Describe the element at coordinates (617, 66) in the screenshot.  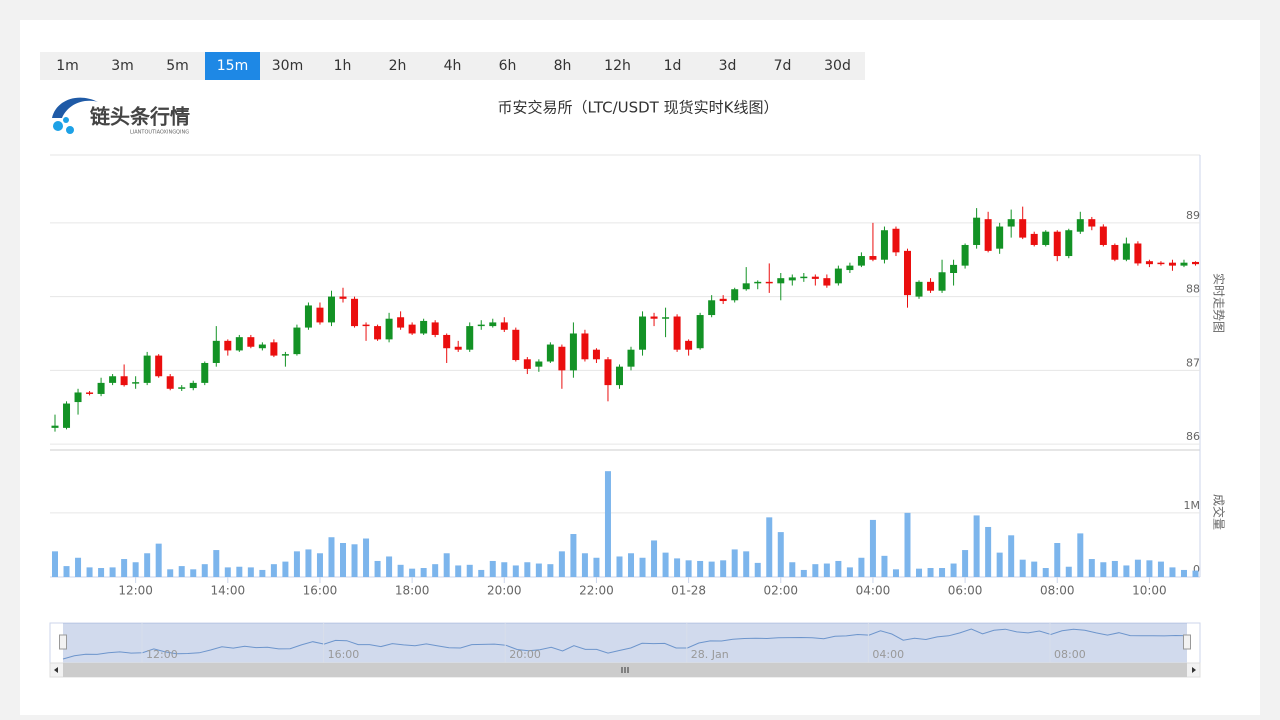
I see `interval-button: 12h` at that location.